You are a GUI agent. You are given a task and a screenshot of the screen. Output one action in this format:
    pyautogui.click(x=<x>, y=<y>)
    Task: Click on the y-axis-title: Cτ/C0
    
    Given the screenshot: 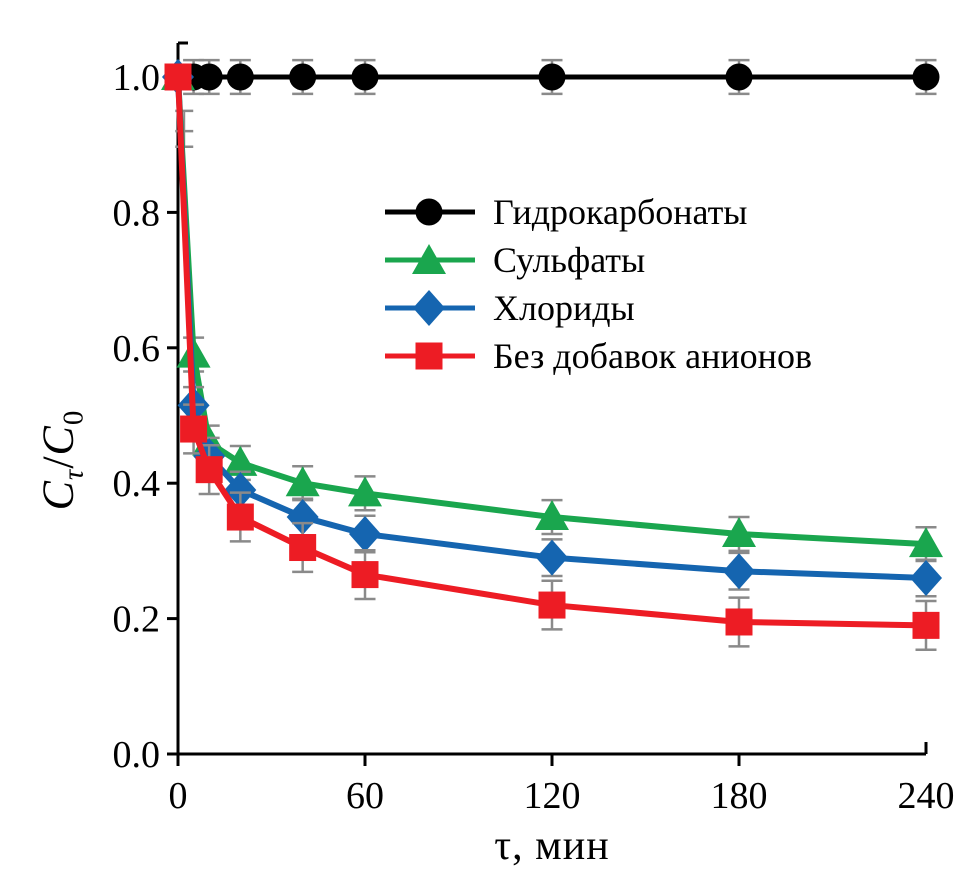 What is the action you would take?
    pyautogui.click(x=61, y=460)
    